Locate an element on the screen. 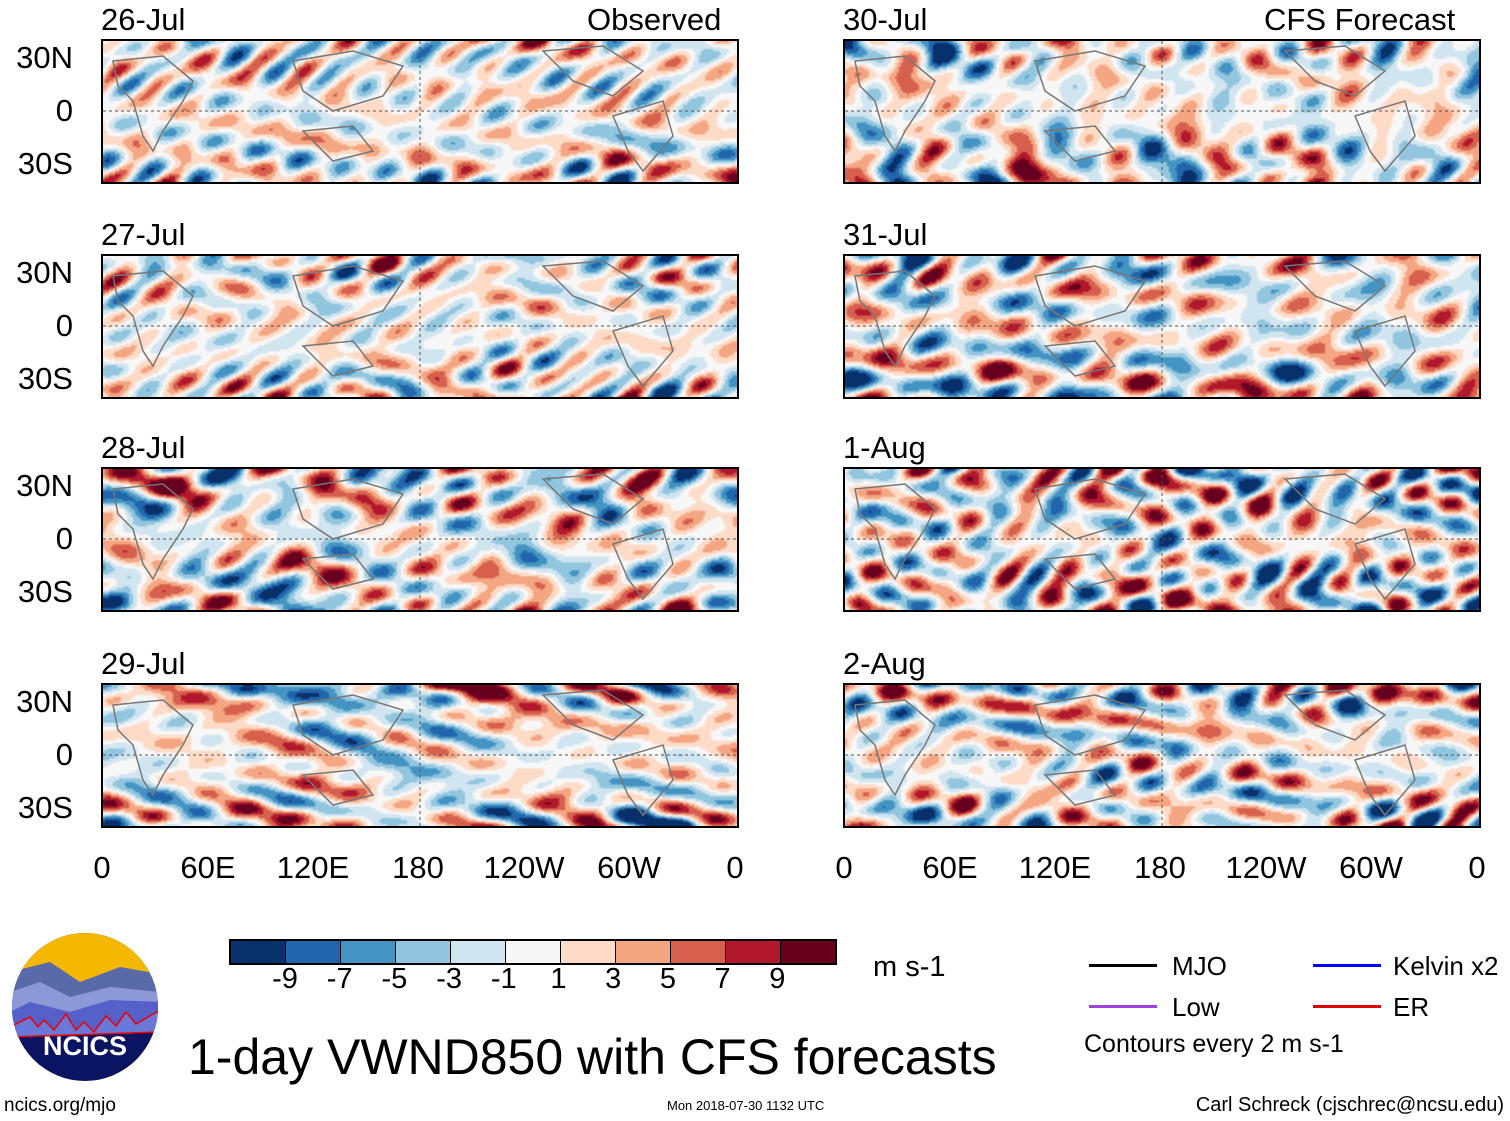 The height and width of the screenshot is (1121, 1510). legend-kelvin-line is located at coordinates (1347, 965).